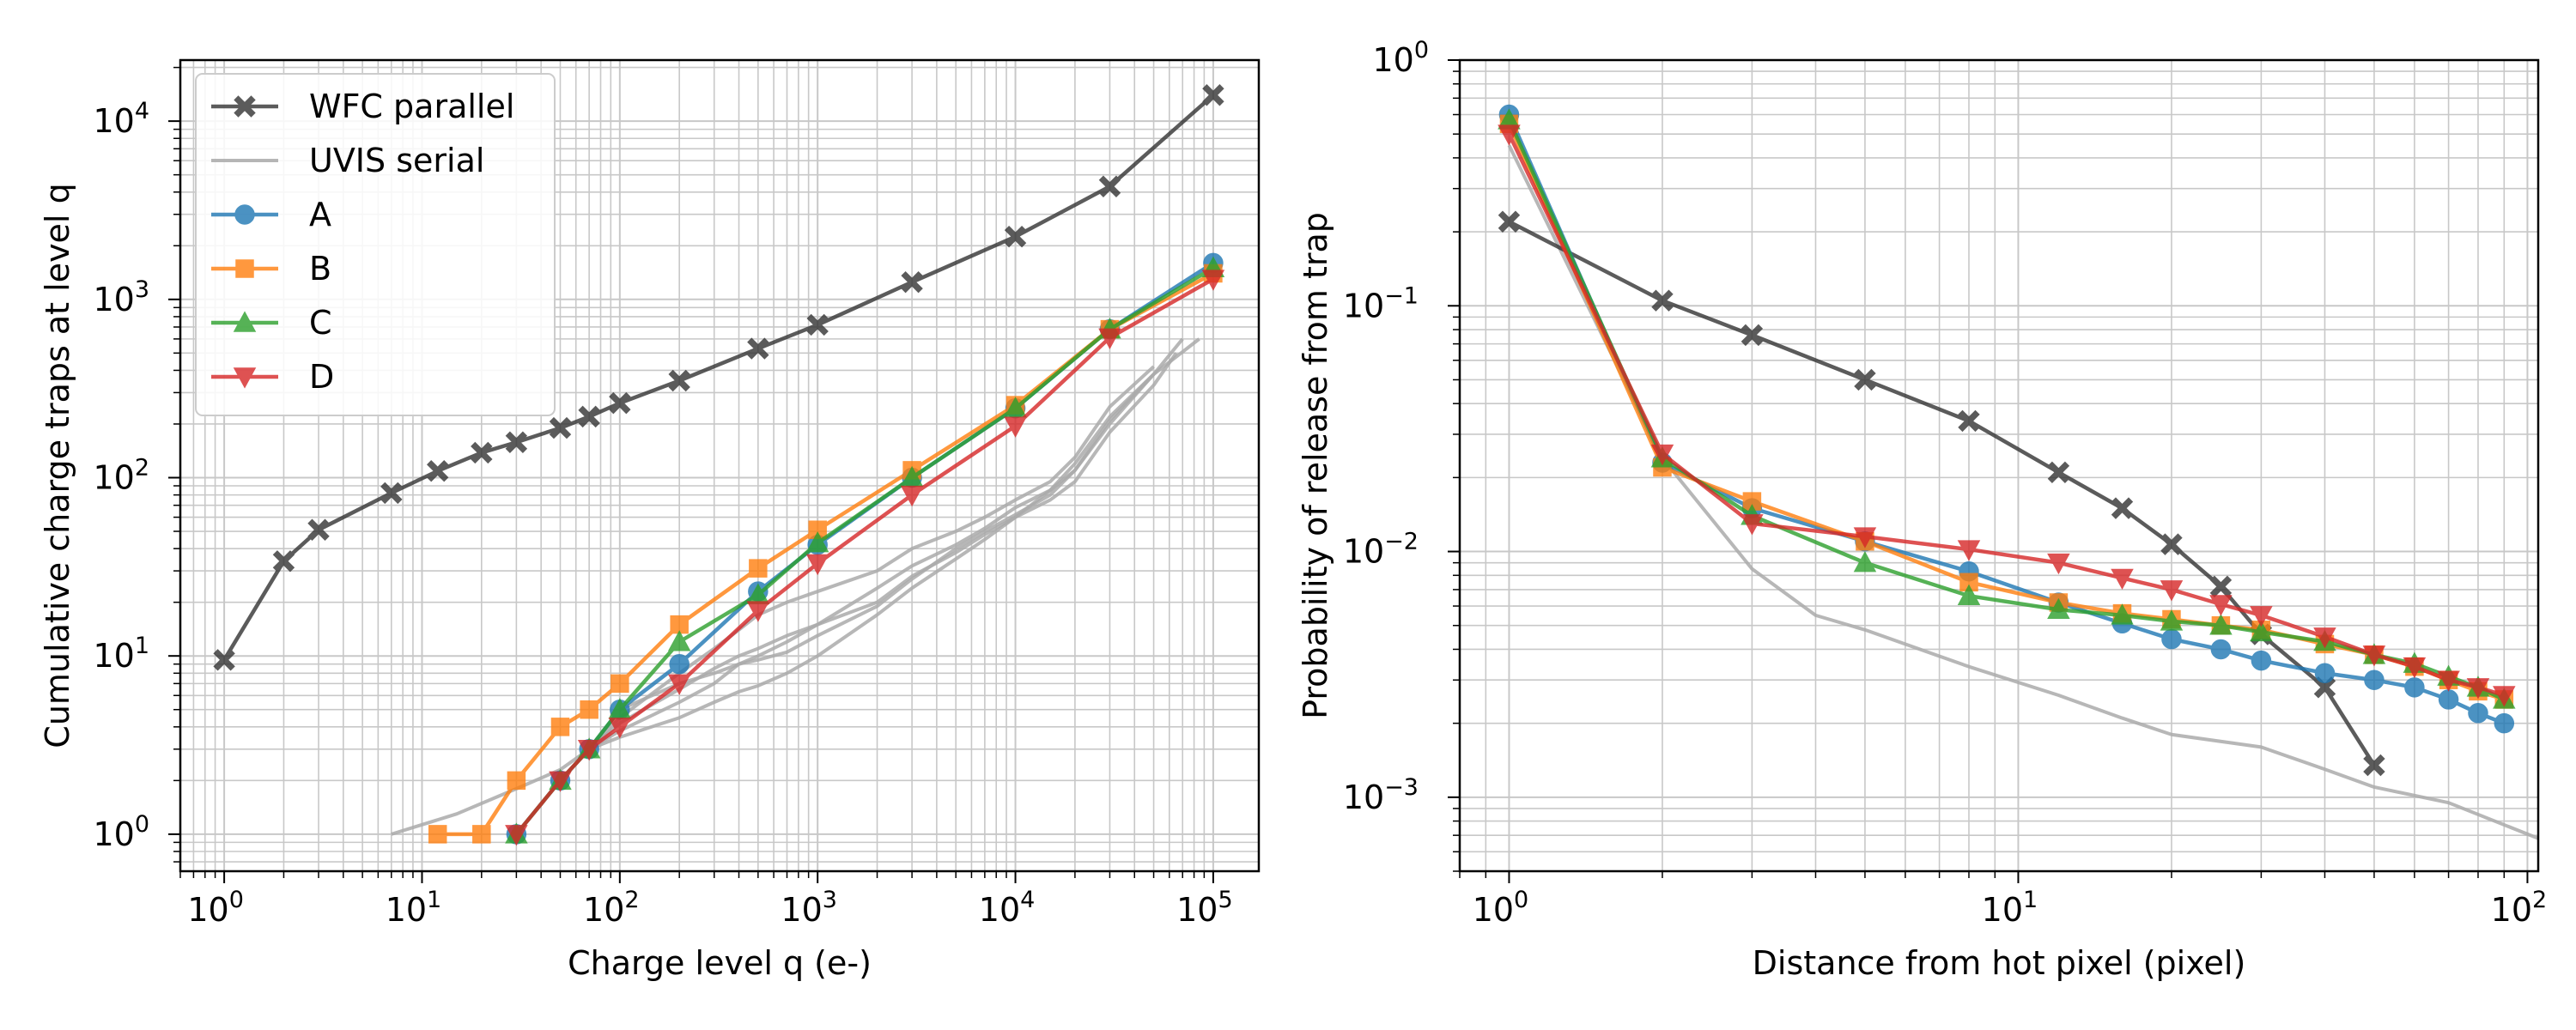  Describe the element at coordinates (411, 106) in the screenshot. I see `legend-label: WFC parallel` at that location.